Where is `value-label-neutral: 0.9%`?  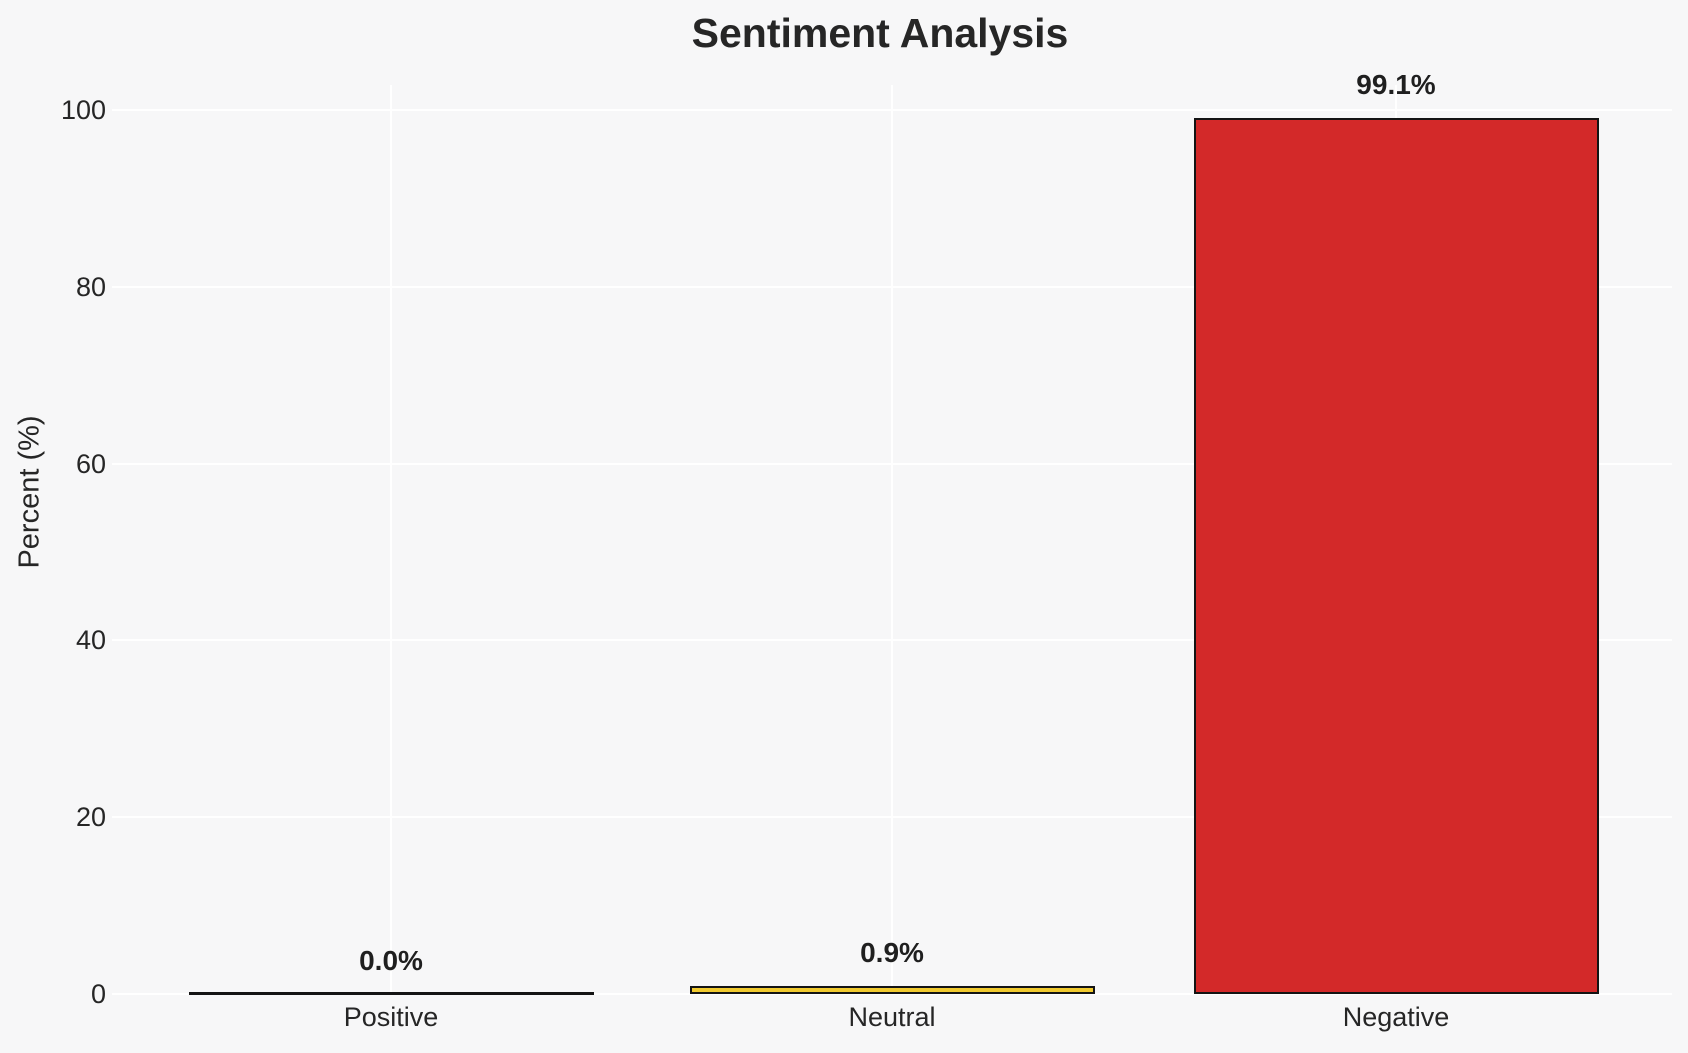
value-label-neutral: 0.9% is located at coordinates (892, 952).